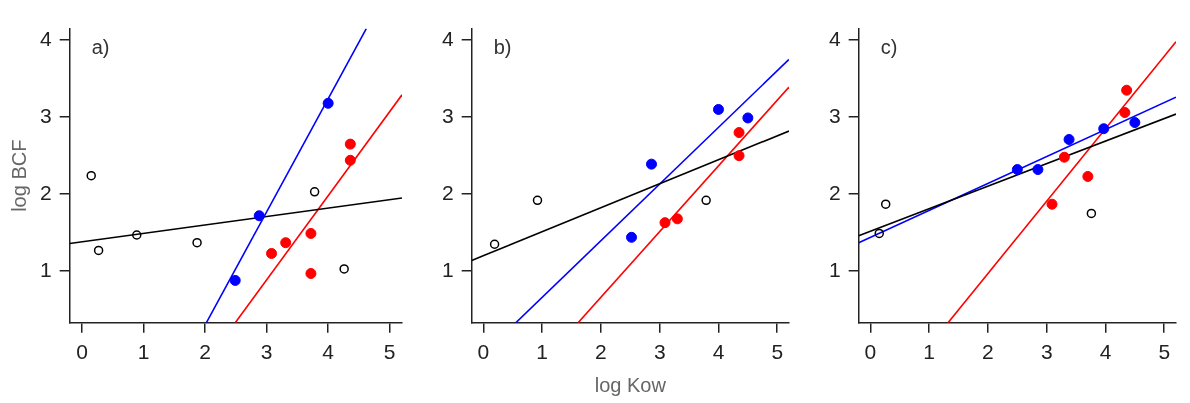 This screenshot has width=1190, height=403. I want to click on y-axis-title: log BCF, so click(18, 175).